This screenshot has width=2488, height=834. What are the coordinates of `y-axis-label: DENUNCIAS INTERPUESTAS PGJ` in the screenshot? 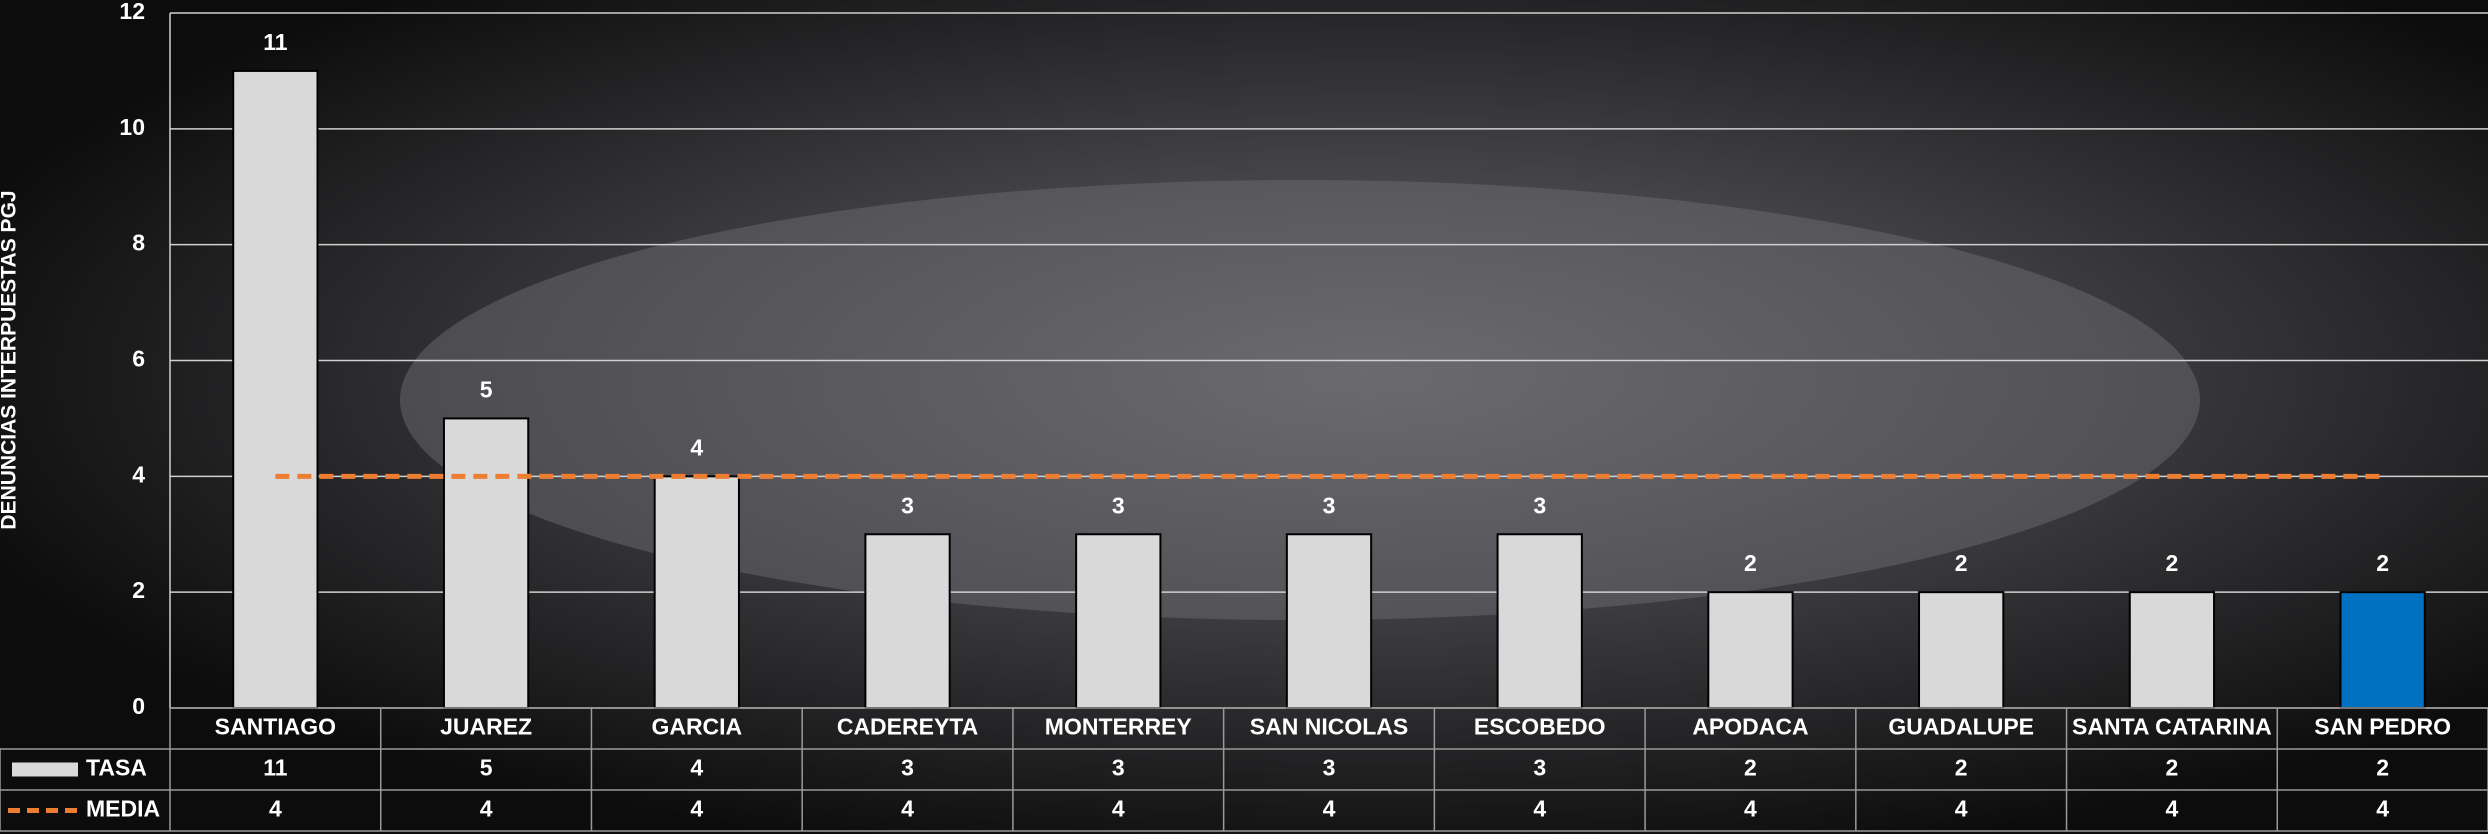 It's located at (10, 359).